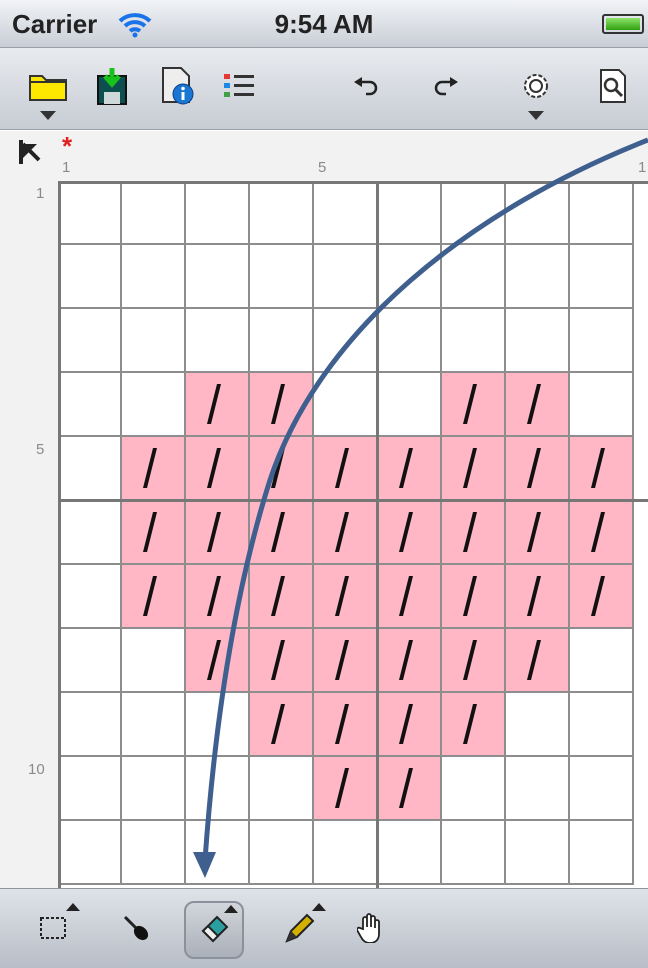  I want to click on open-file-button, so click(48, 91).